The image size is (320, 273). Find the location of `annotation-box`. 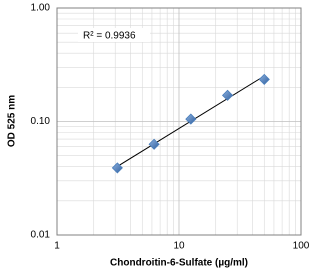

annotation-box is located at coordinates (114, 35).